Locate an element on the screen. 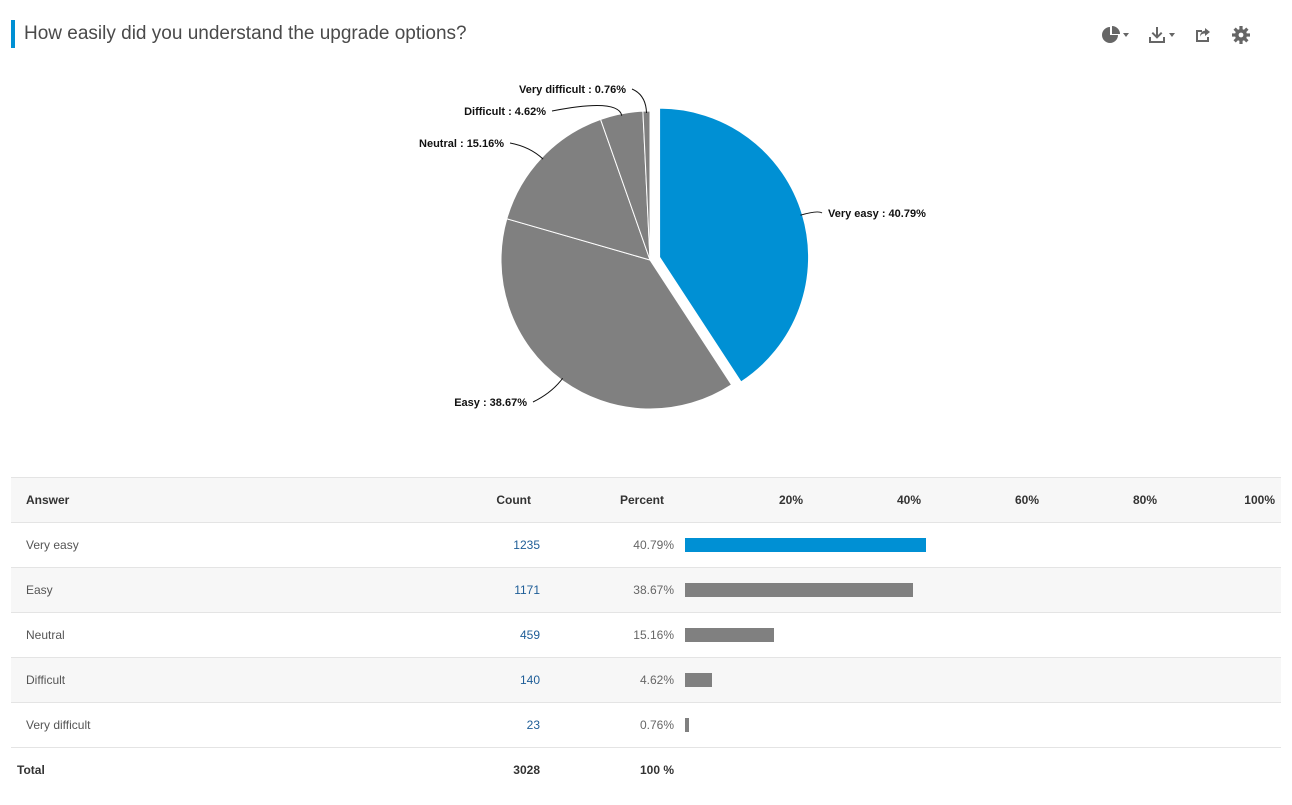 This screenshot has height=805, width=1292. table-row: Difficult 140 4.62% is located at coordinates (646, 679).